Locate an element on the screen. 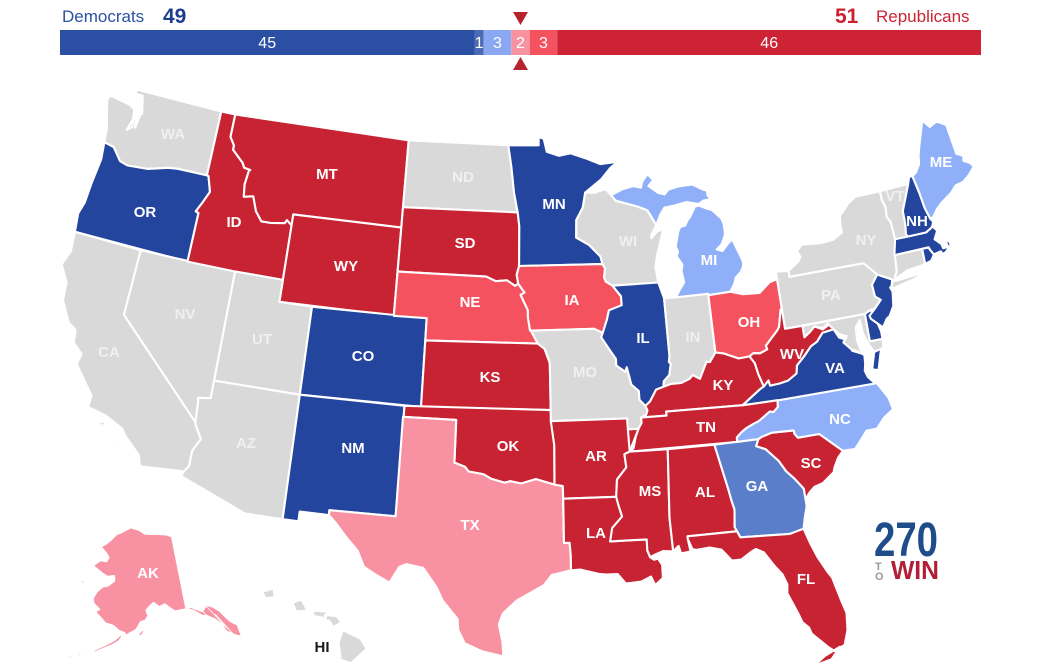  svg-text: MT is located at coordinates (327, 174).